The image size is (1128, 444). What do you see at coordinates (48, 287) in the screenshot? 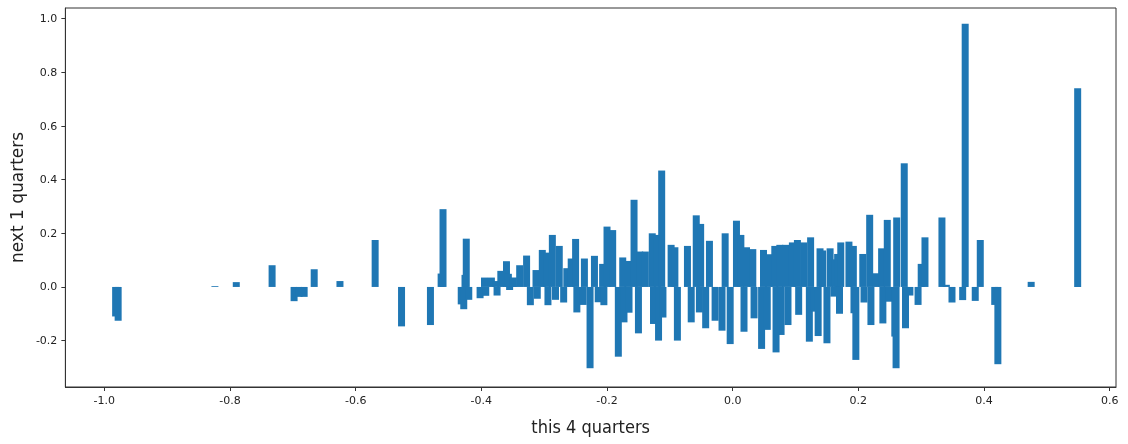
I see `y-tick-label: 0.0` at bounding box center [48, 287].